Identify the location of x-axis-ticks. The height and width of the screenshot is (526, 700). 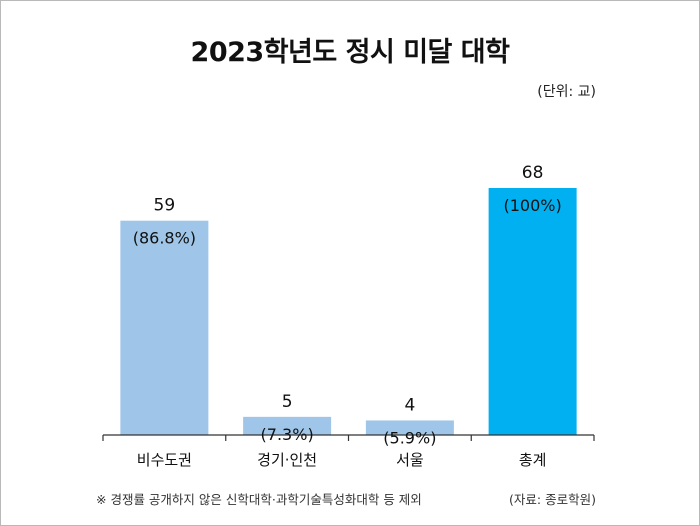
(348, 438).